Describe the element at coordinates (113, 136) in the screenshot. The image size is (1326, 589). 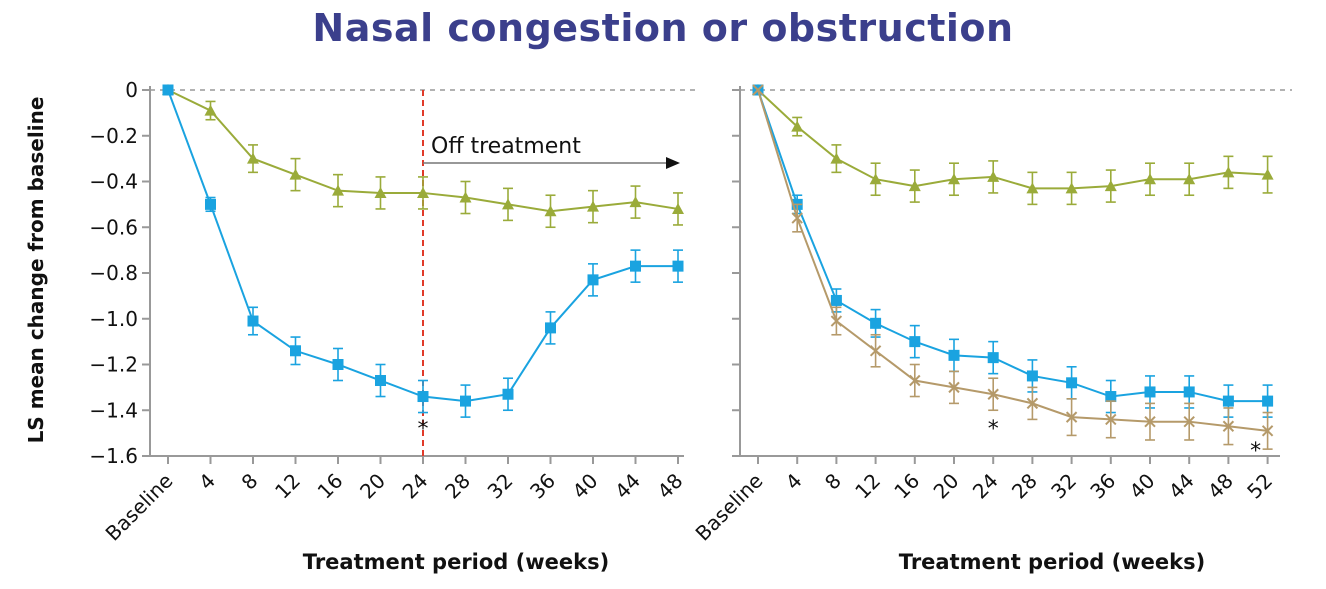
I see `y-tick-label: −0.2` at that location.